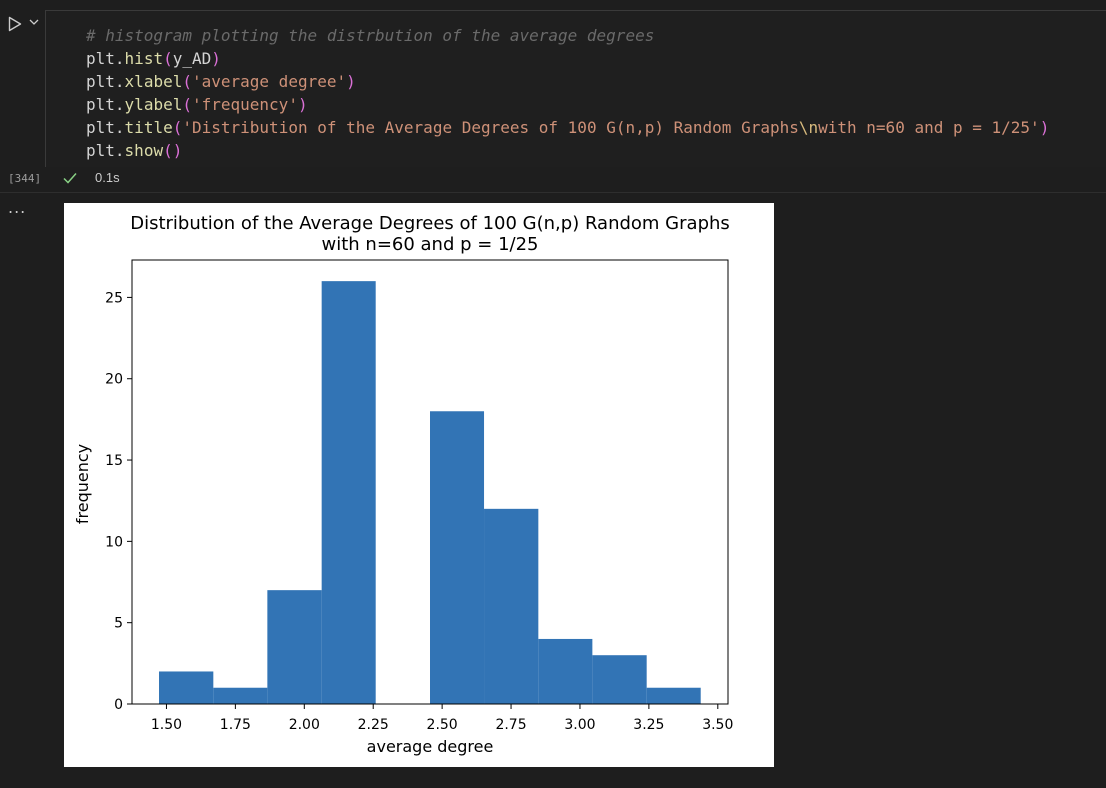 The image size is (1106, 788). I want to click on code-token: \n, so click(808, 127).